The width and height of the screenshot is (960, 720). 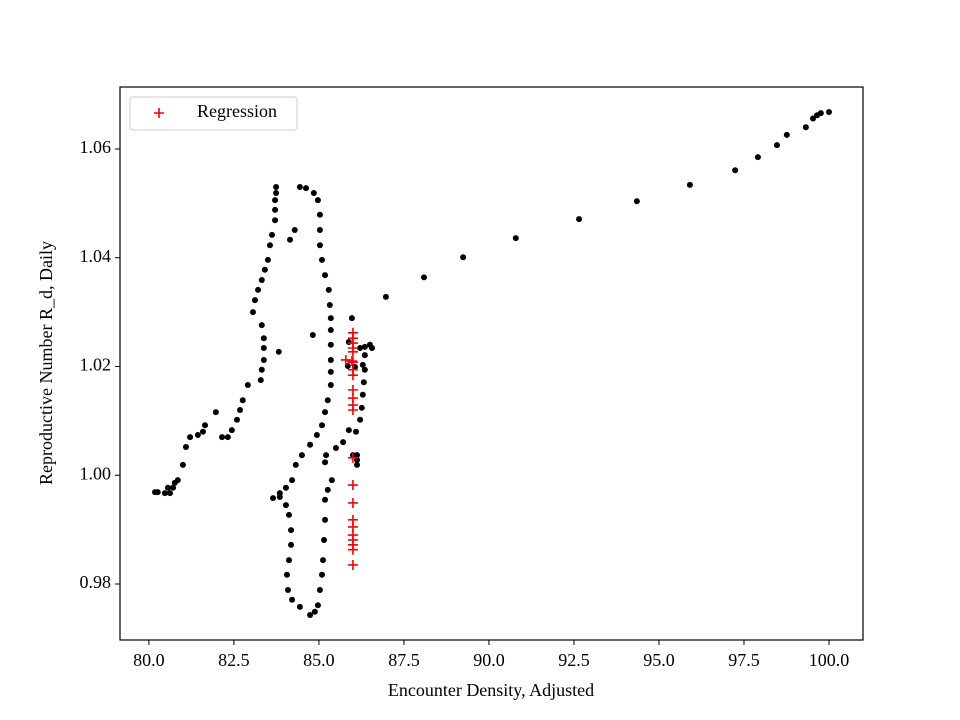 I want to click on x-axis-label: Encounter Density, Adjusted, so click(x=491, y=690).